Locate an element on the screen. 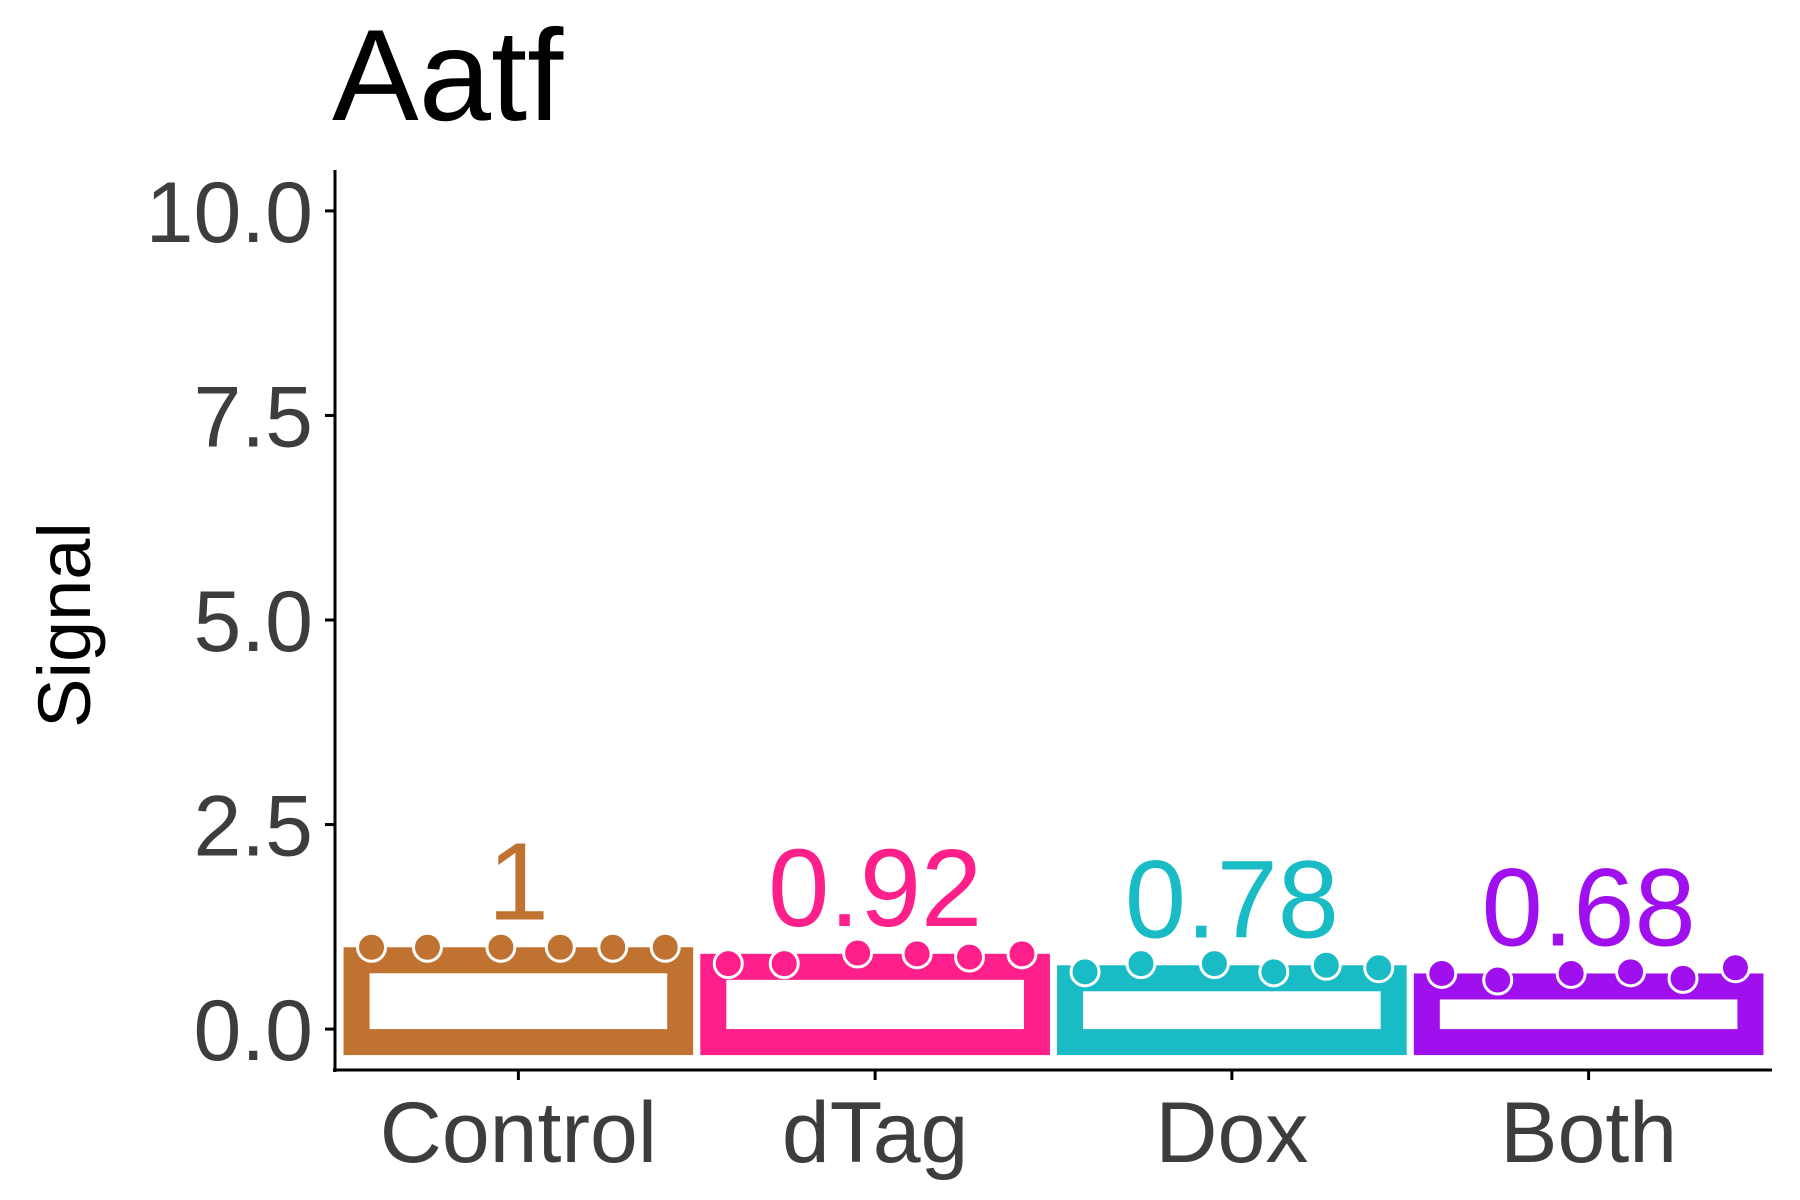 This screenshot has width=1800, height=1200. x-axis-ticks: Control dTag Dox Both is located at coordinates (1028, 1125).